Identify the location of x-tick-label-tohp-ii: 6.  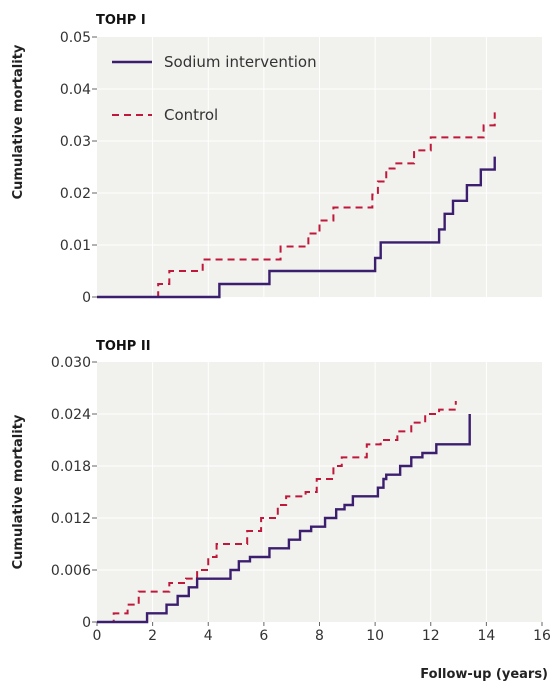
(263, 636).